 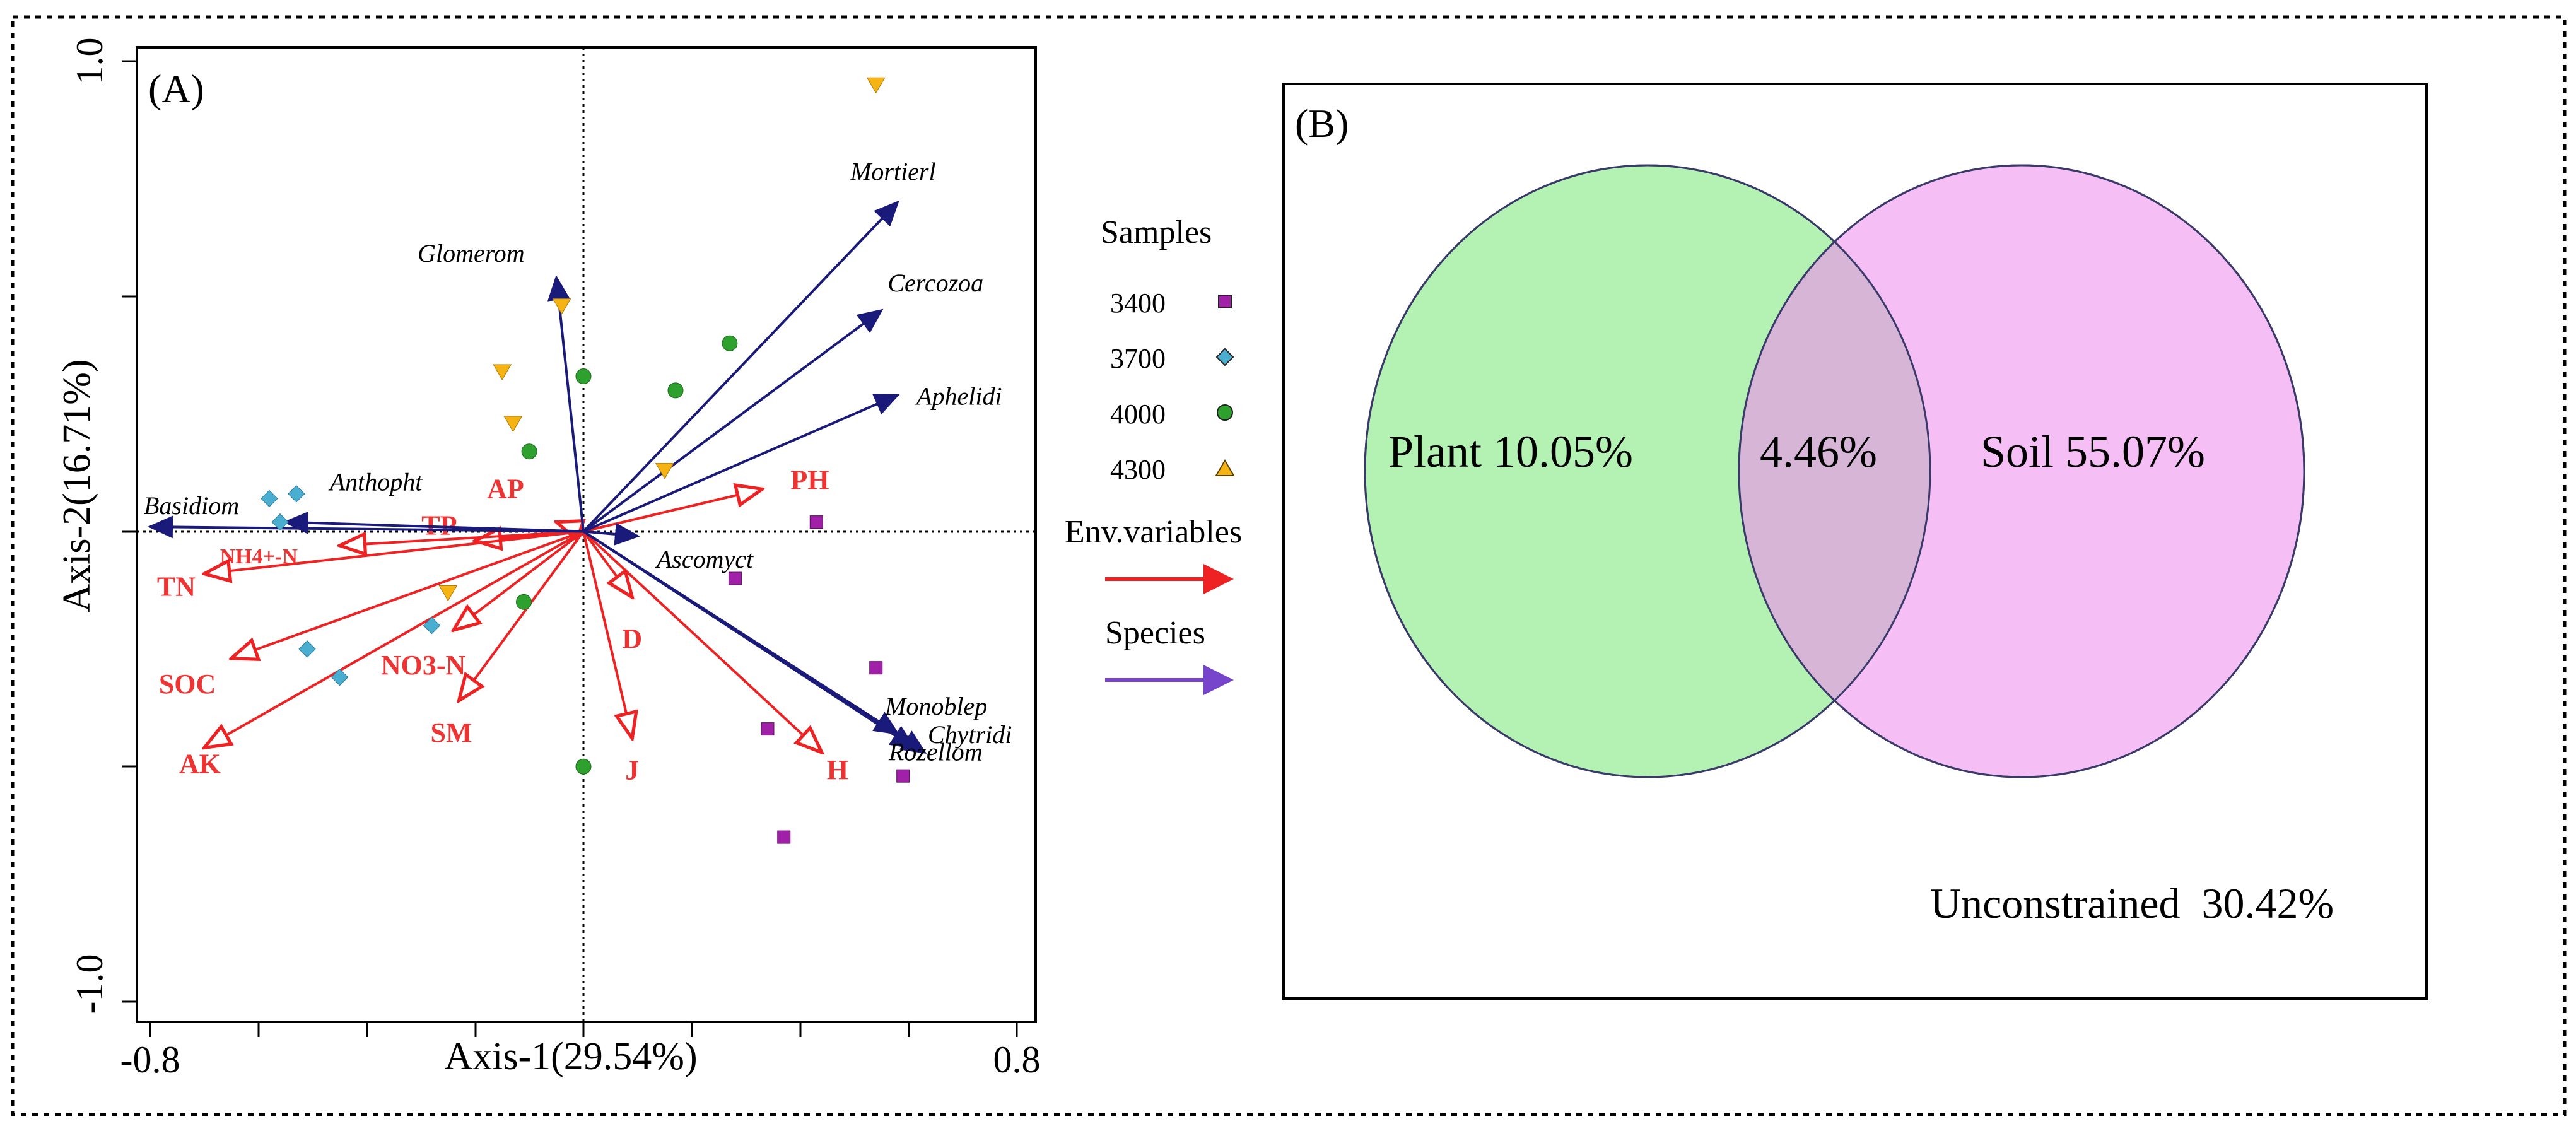 What do you see at coordinates (394, 552) in the screenshot?
I see `env-vector-tn` at bounding box center [394, 552].